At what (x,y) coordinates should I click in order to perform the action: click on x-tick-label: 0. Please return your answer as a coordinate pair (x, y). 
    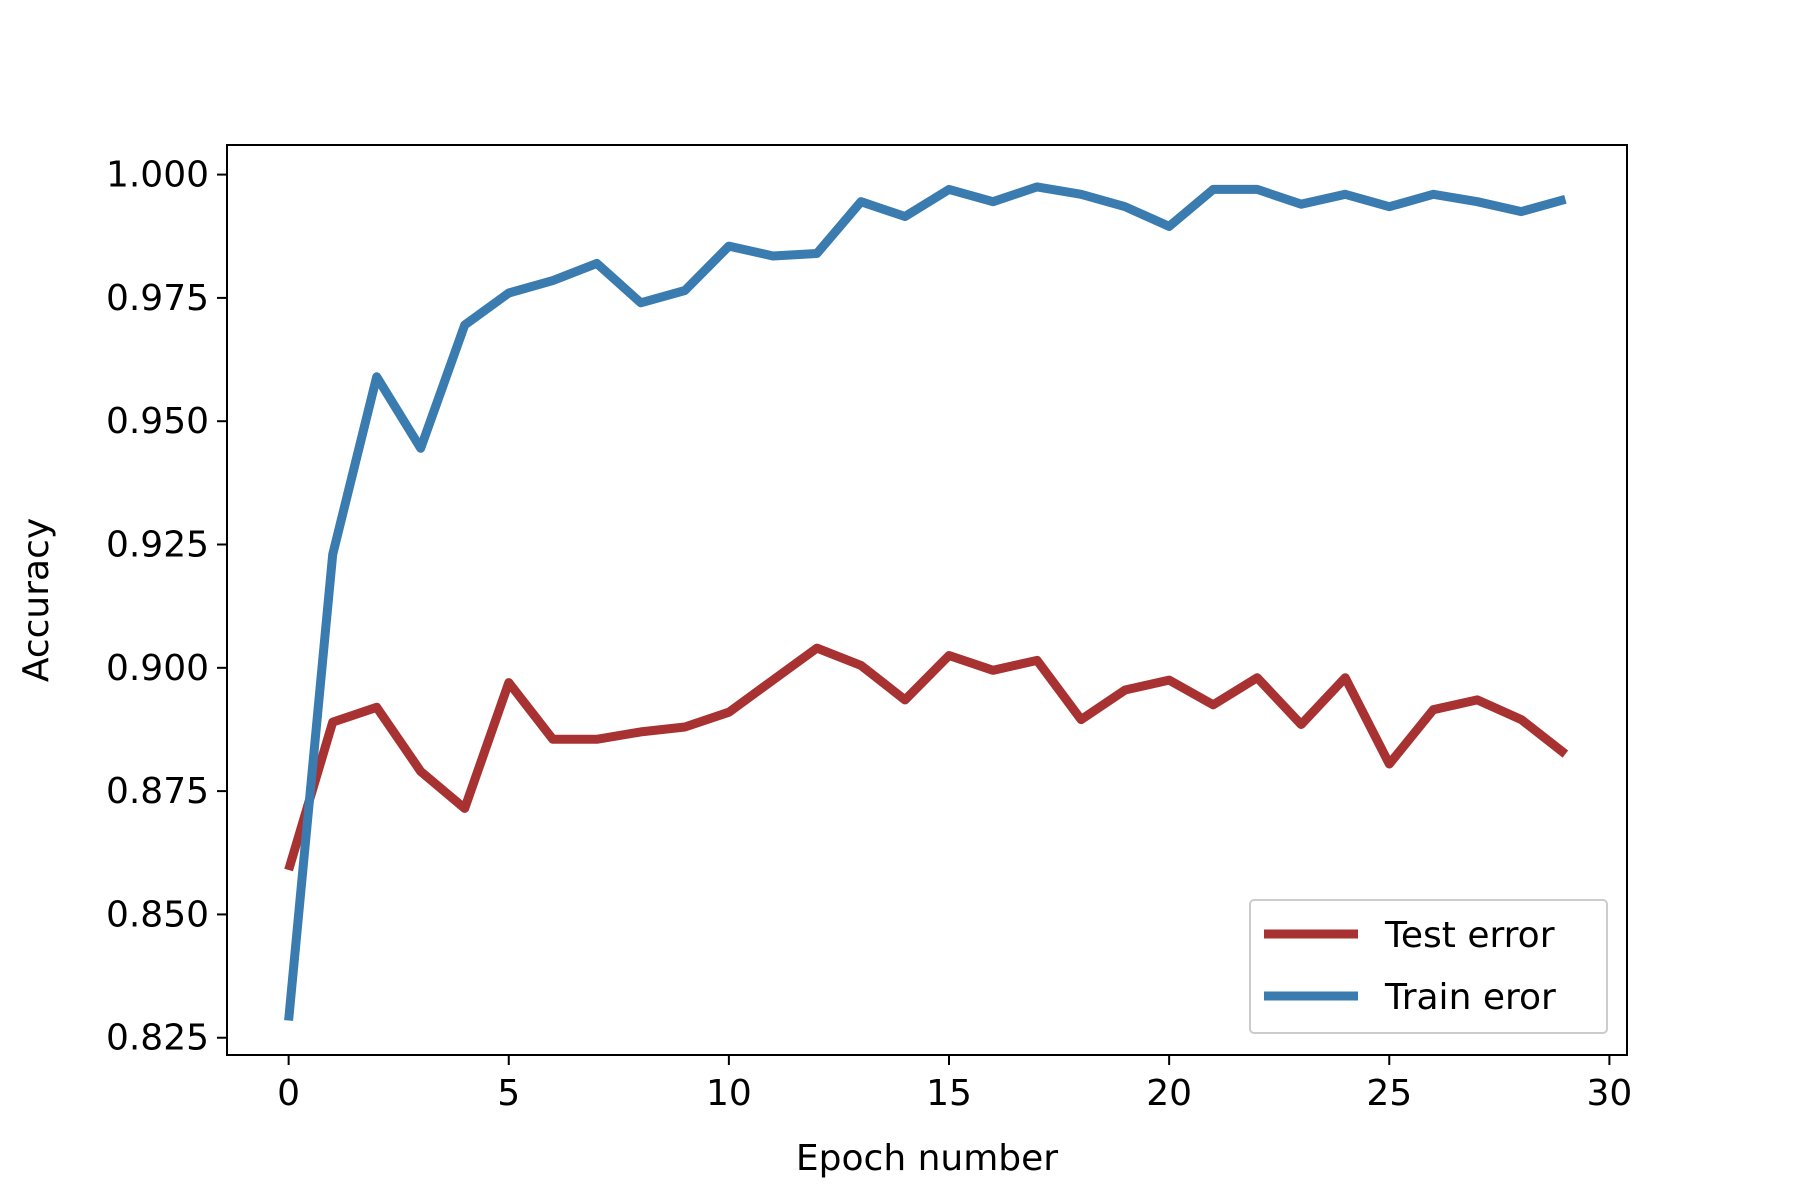
    Looking at the image, I should click on (288, 1093).